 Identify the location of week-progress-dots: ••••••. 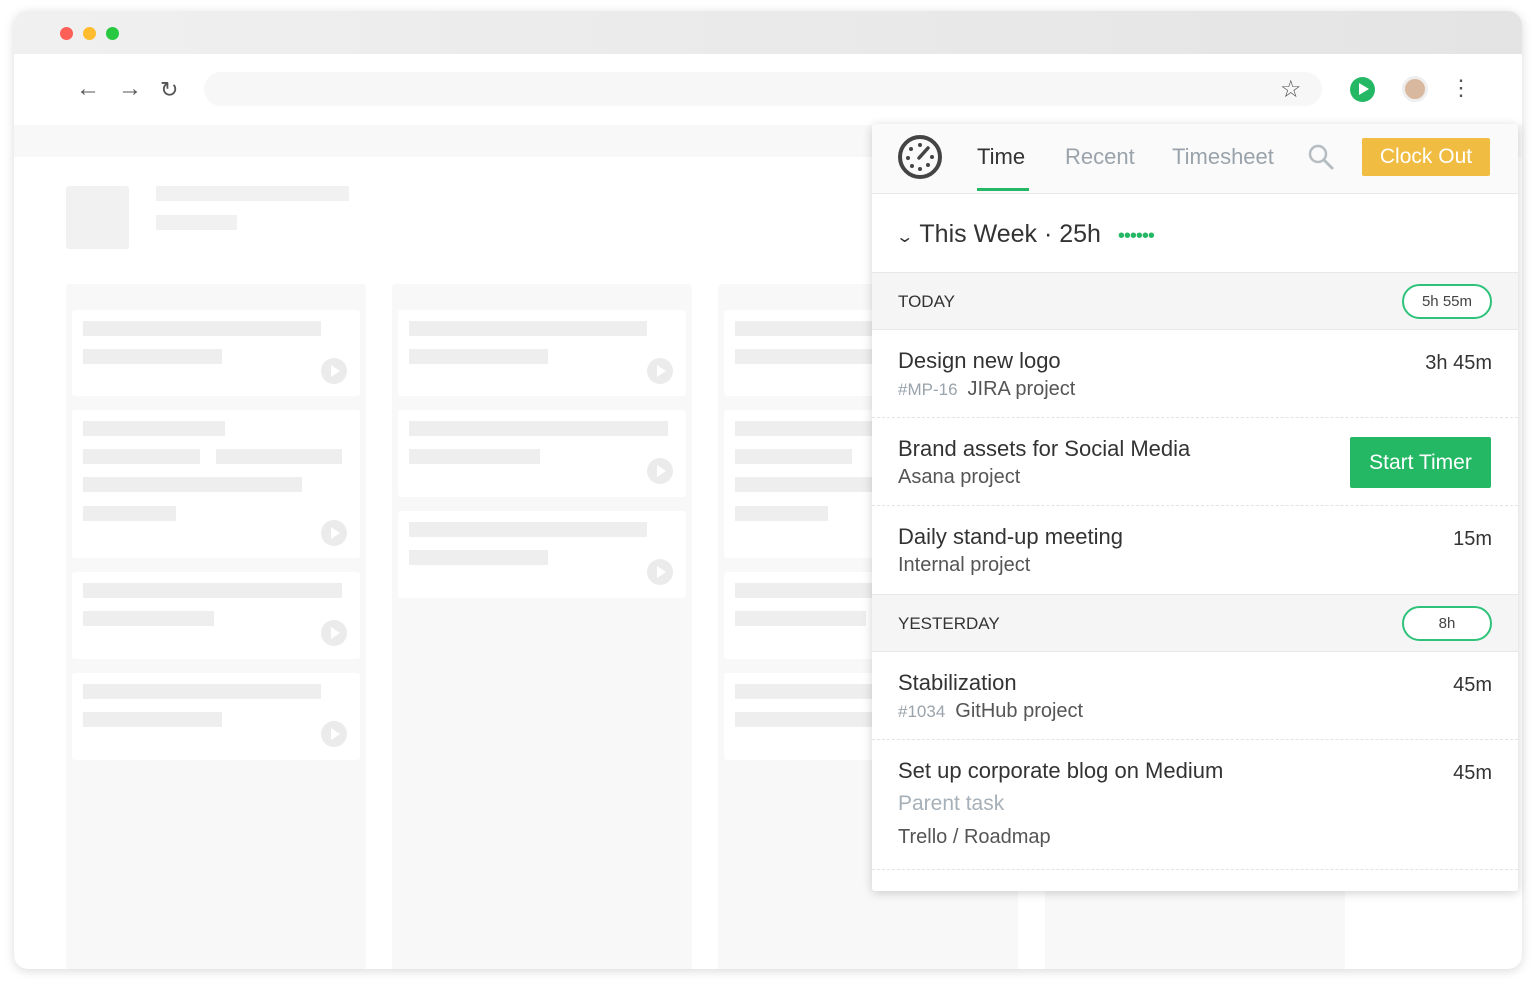
(1136, 236).